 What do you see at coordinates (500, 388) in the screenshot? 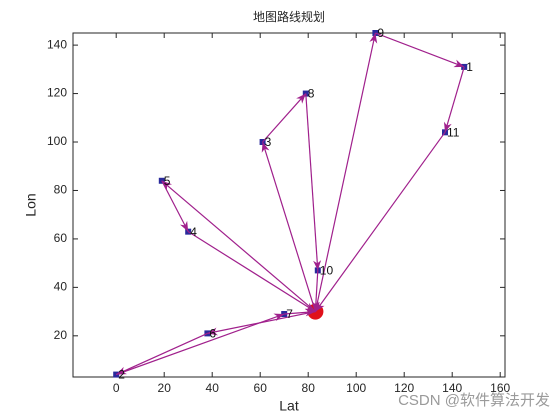
I see `x-tick-label: 160` at bounding box center [500, 388].